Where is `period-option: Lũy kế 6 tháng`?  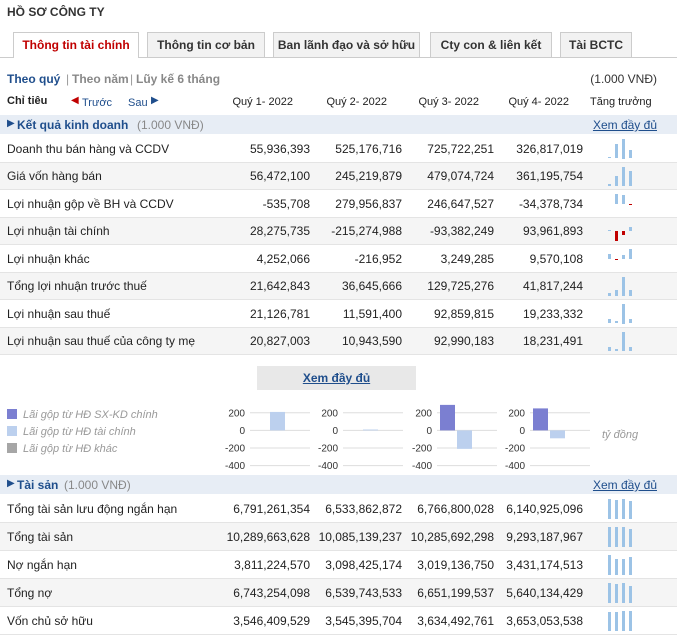 period-option: Lũy kế 6 tháng is located at coordinates (178, 79).